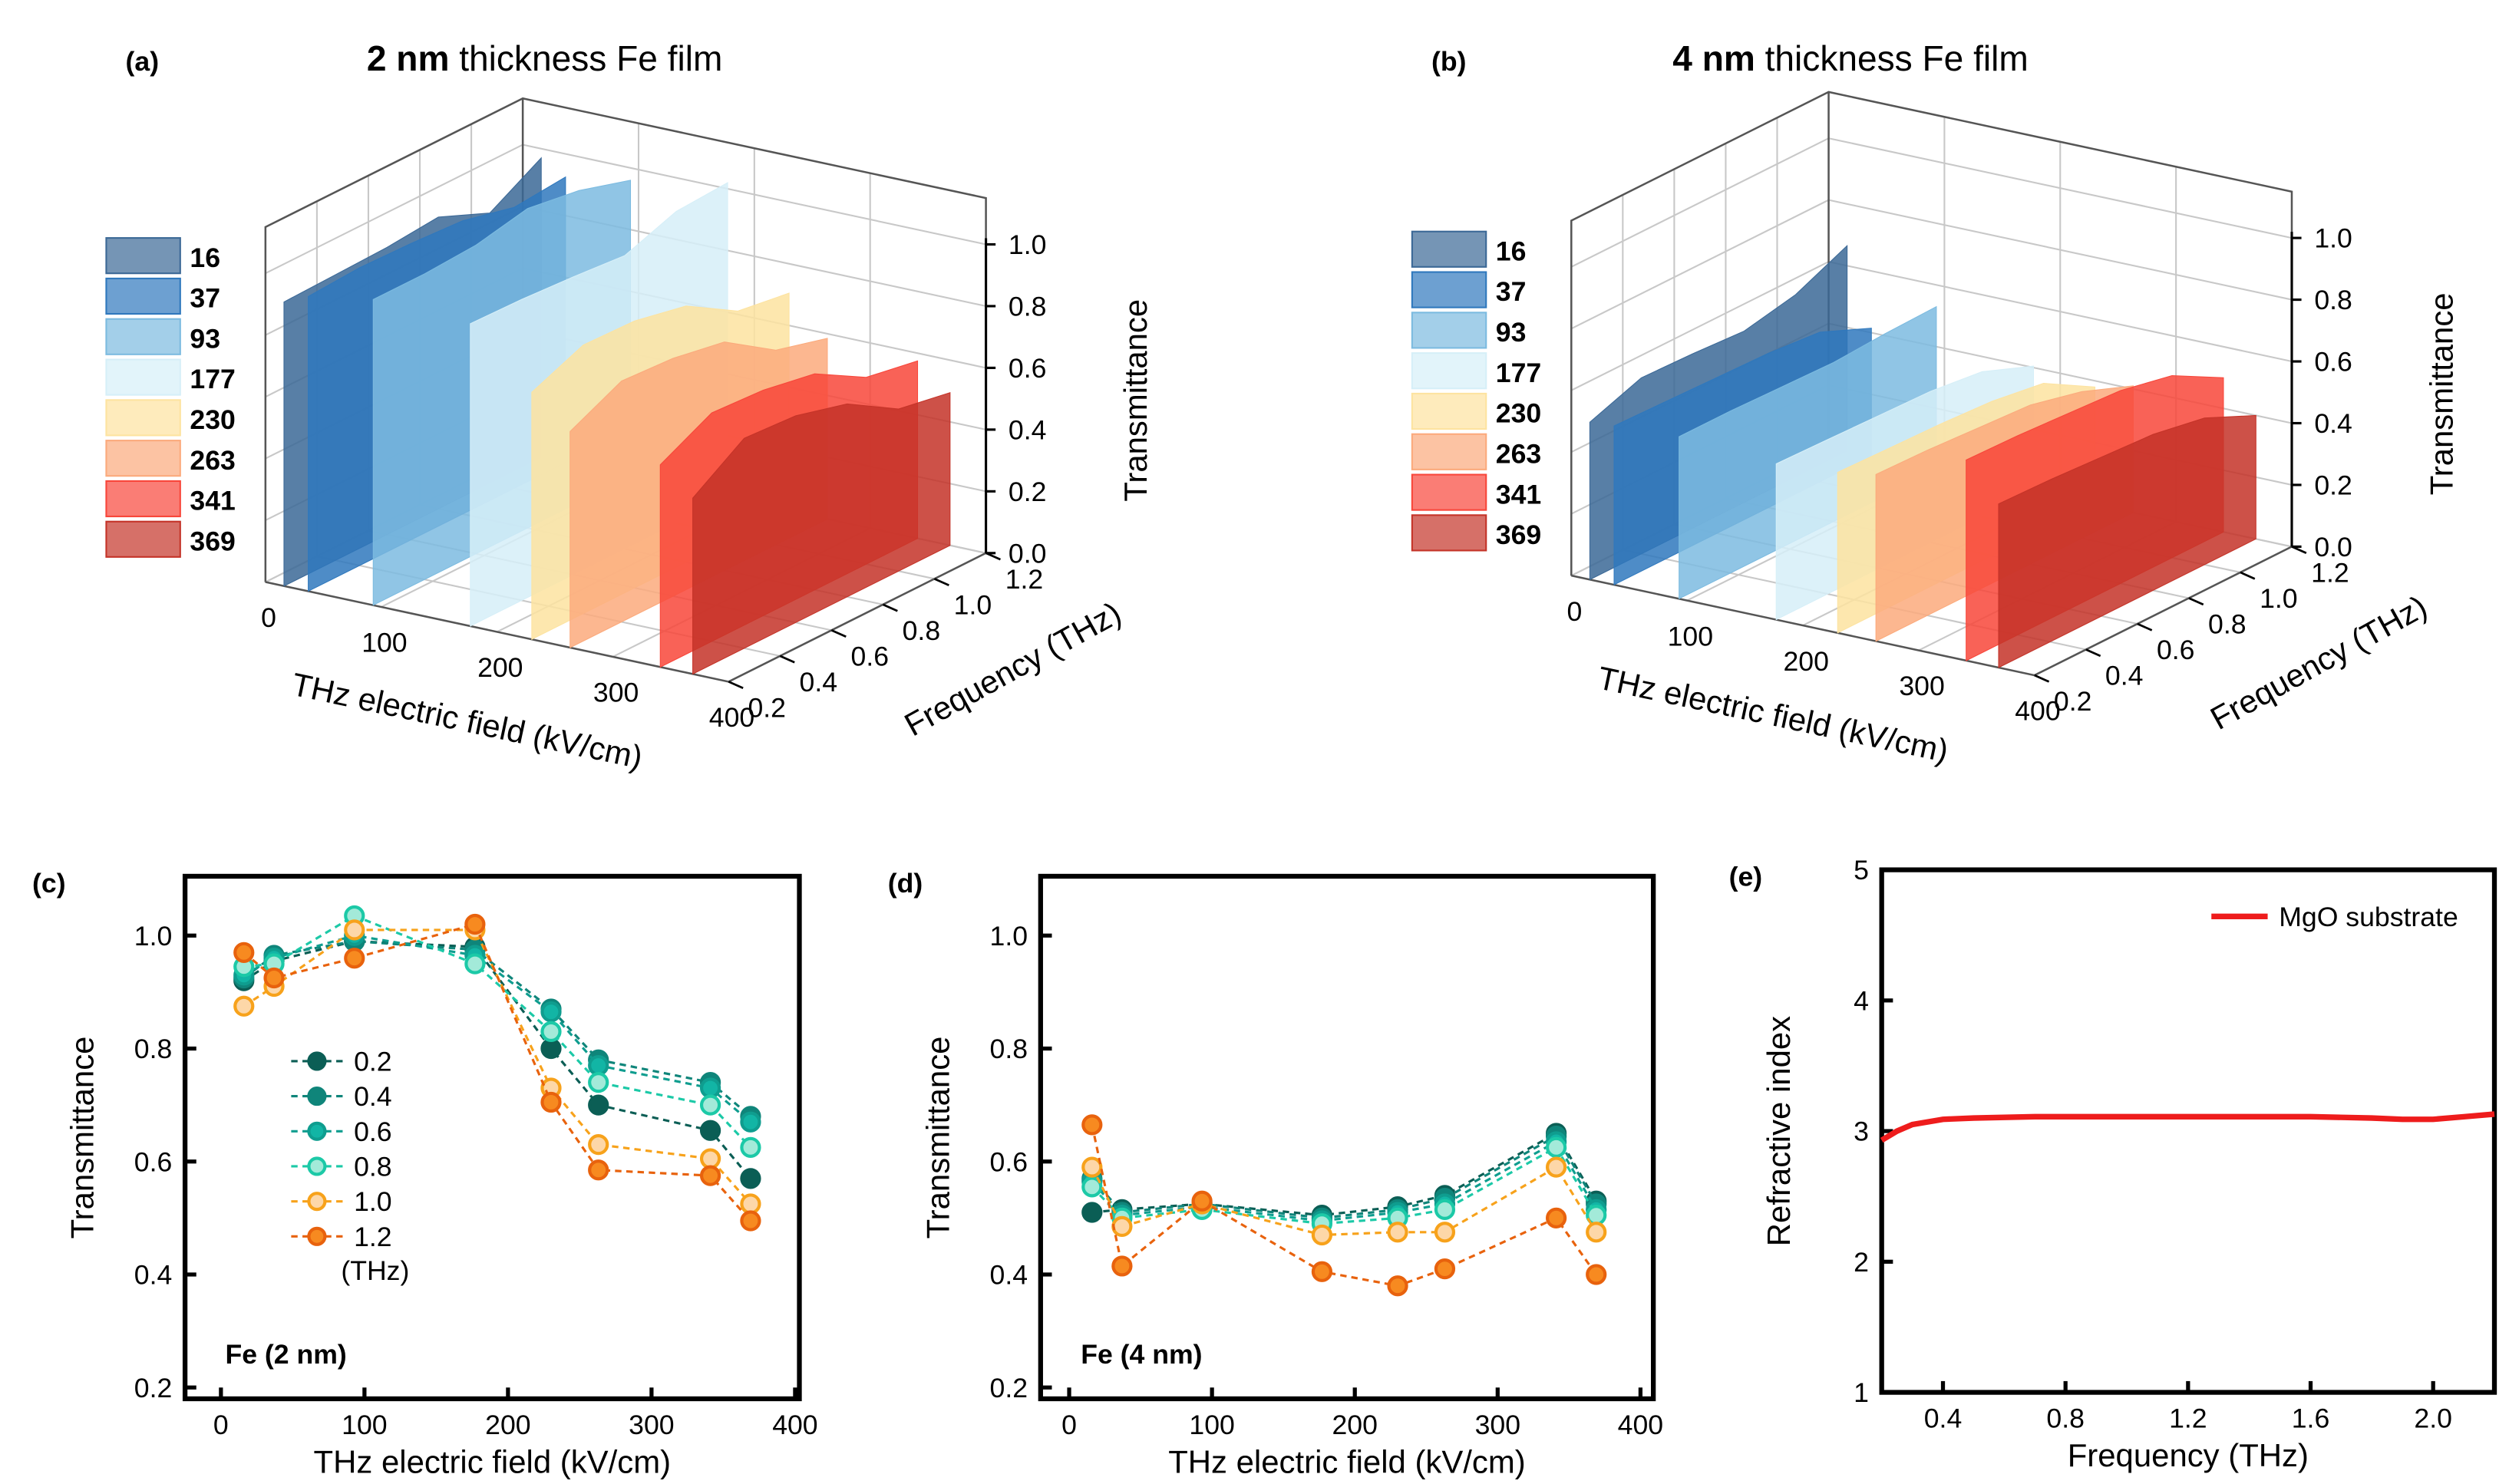 The height and width of the screenshot is (1484, 2509). Describe the element at coordinates (350, 1166) in the screenshot. I see `legend: 0.2 0.4 0.6 0.8 1.0 1.2(THz)` at that location.